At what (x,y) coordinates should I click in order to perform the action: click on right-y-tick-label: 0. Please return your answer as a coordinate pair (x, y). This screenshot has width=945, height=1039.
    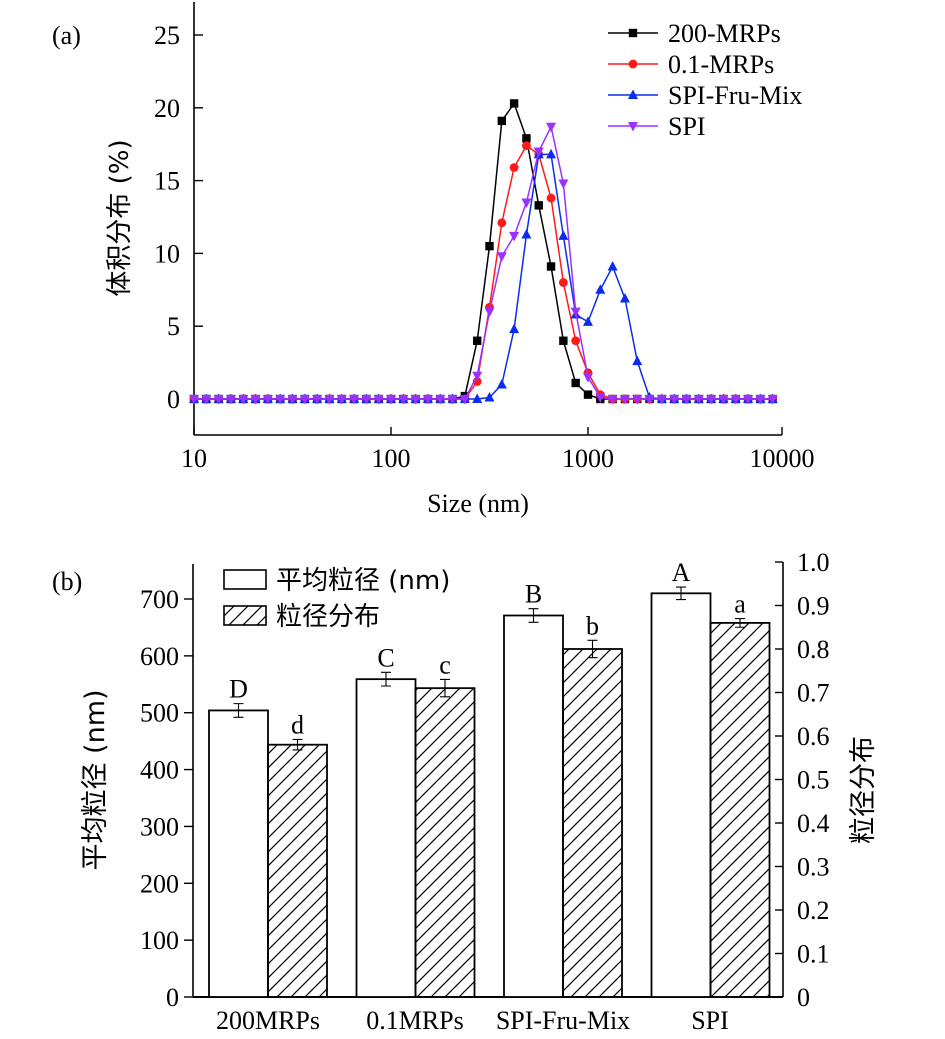
    Looking at the image, I should click on (803, 997).